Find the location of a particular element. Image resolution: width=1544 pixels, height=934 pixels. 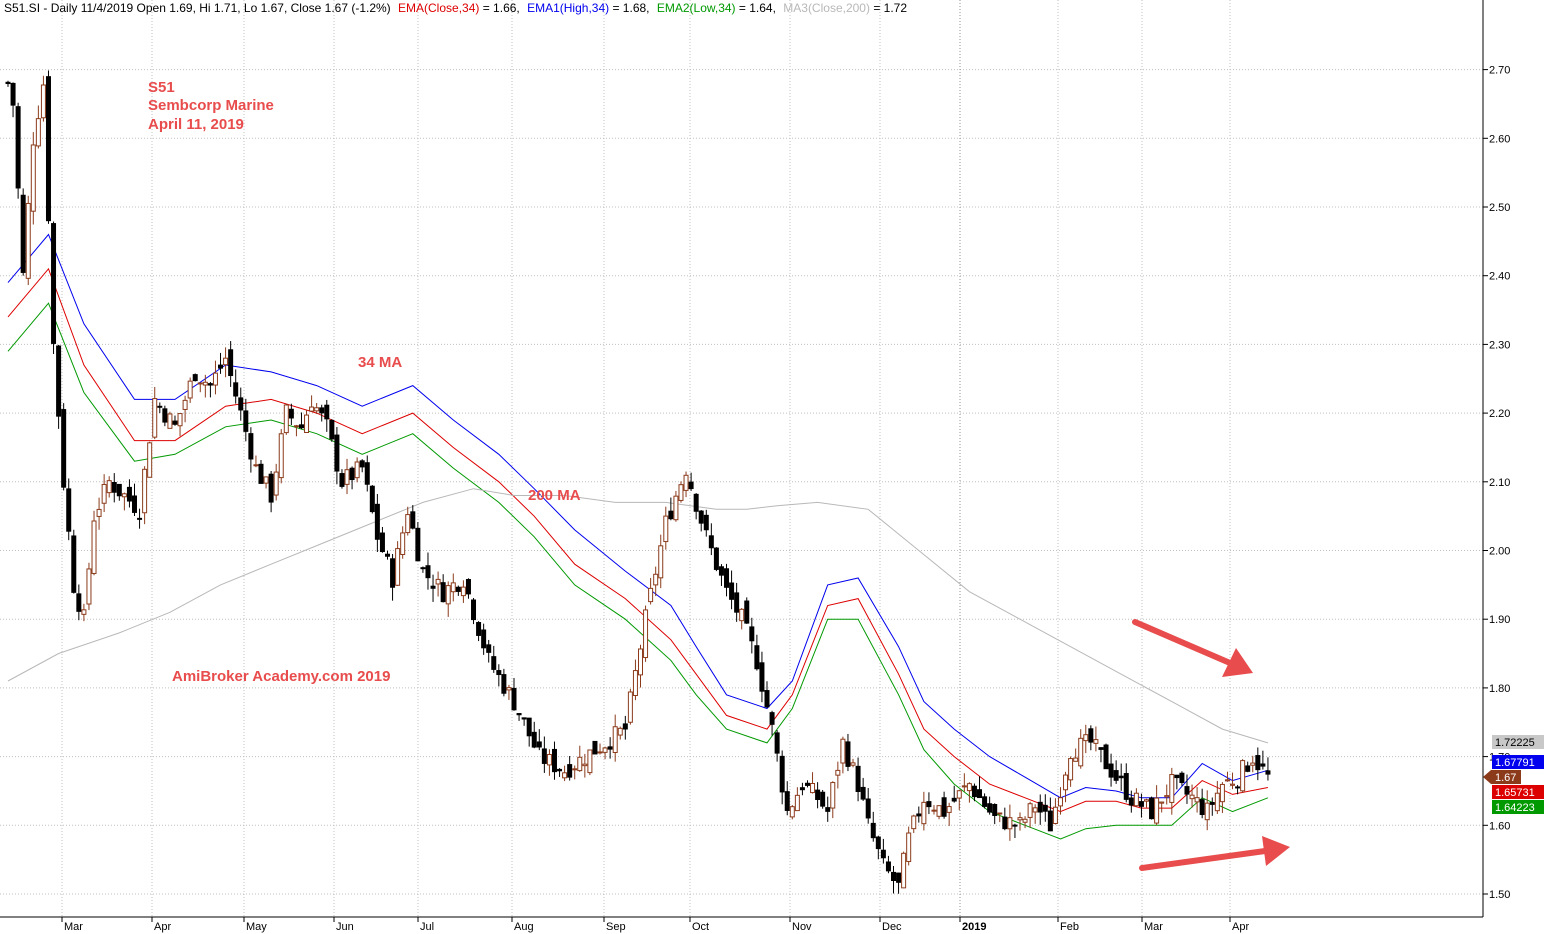

annotation-company: Sembcorp Marine is located at coordinates (211, 105).